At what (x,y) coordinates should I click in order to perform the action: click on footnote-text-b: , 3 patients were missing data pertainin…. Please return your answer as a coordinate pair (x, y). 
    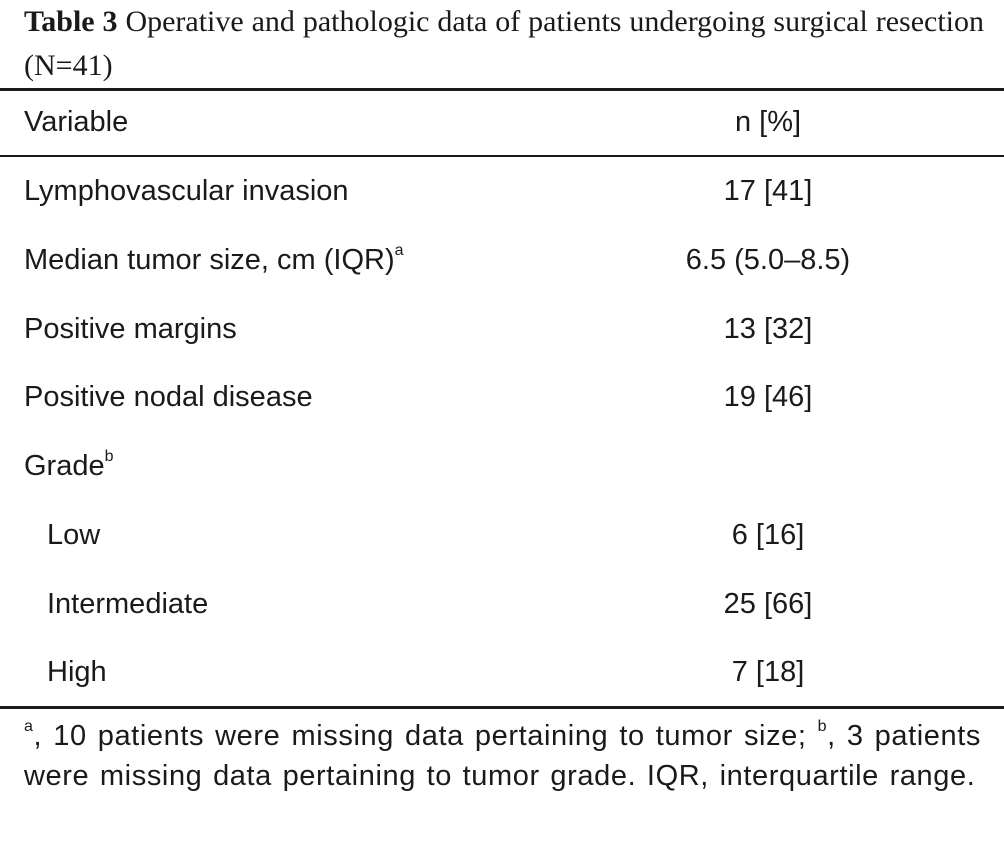
    Looking at the image, I should click on (503, 756).